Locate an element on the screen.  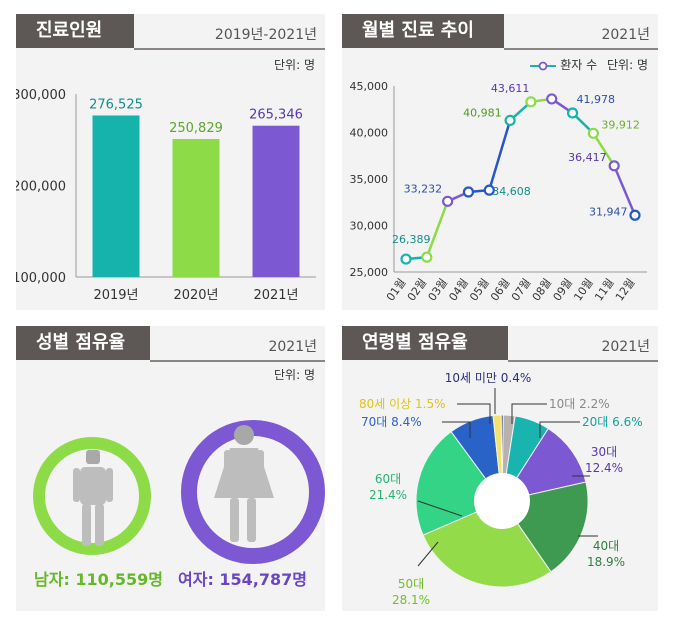
pie-percent-40대: 18.9% is located at coordinates (606, 562).